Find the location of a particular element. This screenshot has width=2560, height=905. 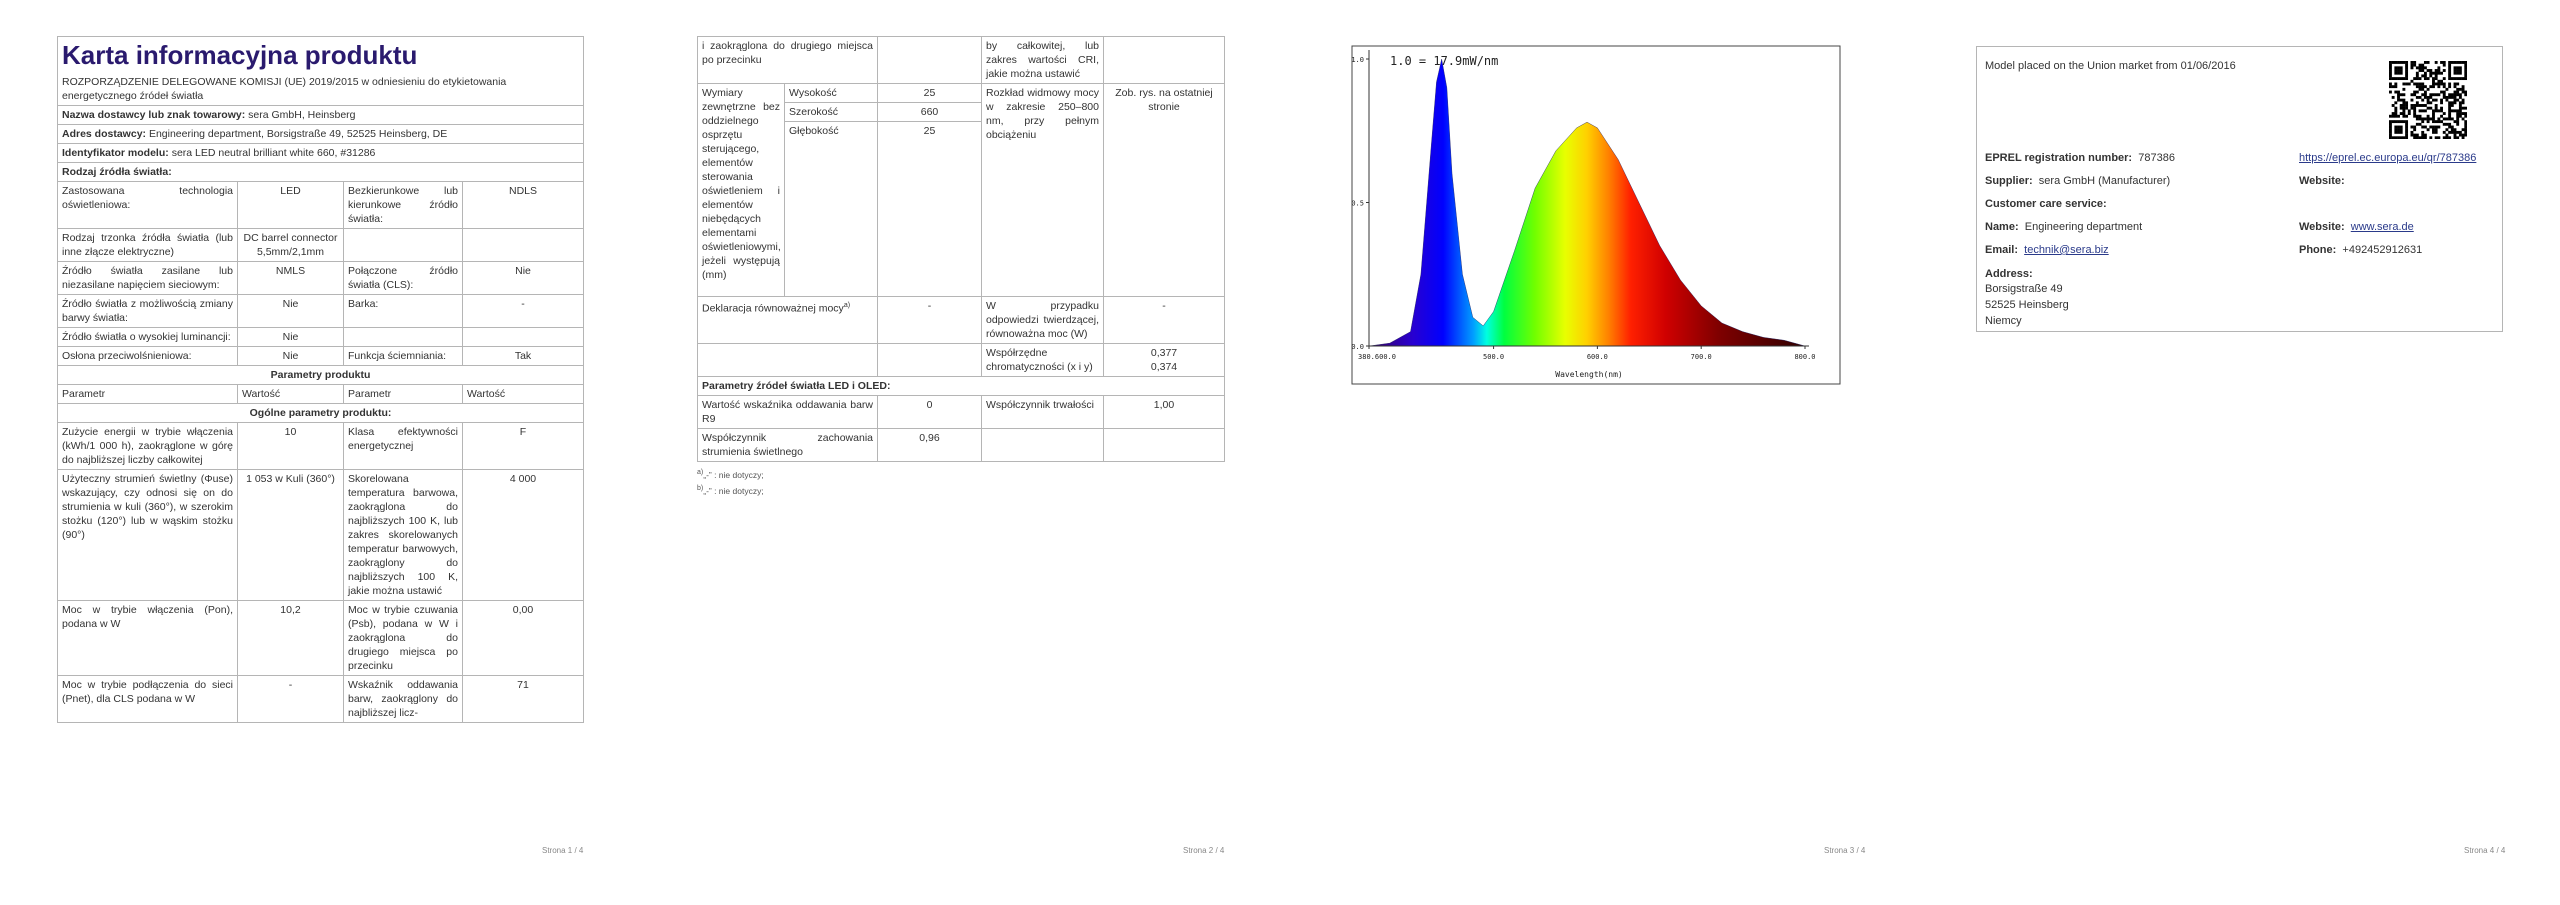

y-tick-label: 1.0 is located at coordinates (1357, 60).